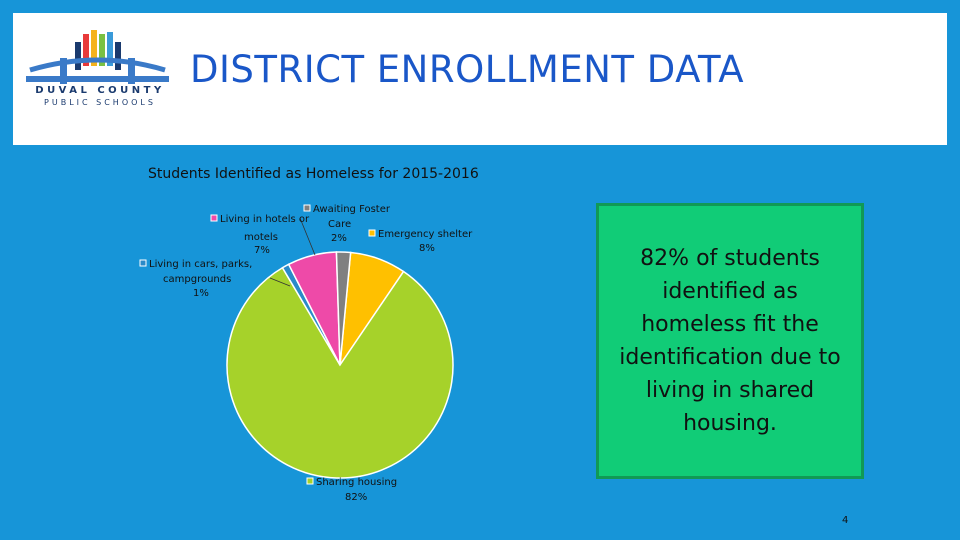 This screenshot has height=540, width=960. I want to click on label-sharing: Sharing housing, so click(356, 482).